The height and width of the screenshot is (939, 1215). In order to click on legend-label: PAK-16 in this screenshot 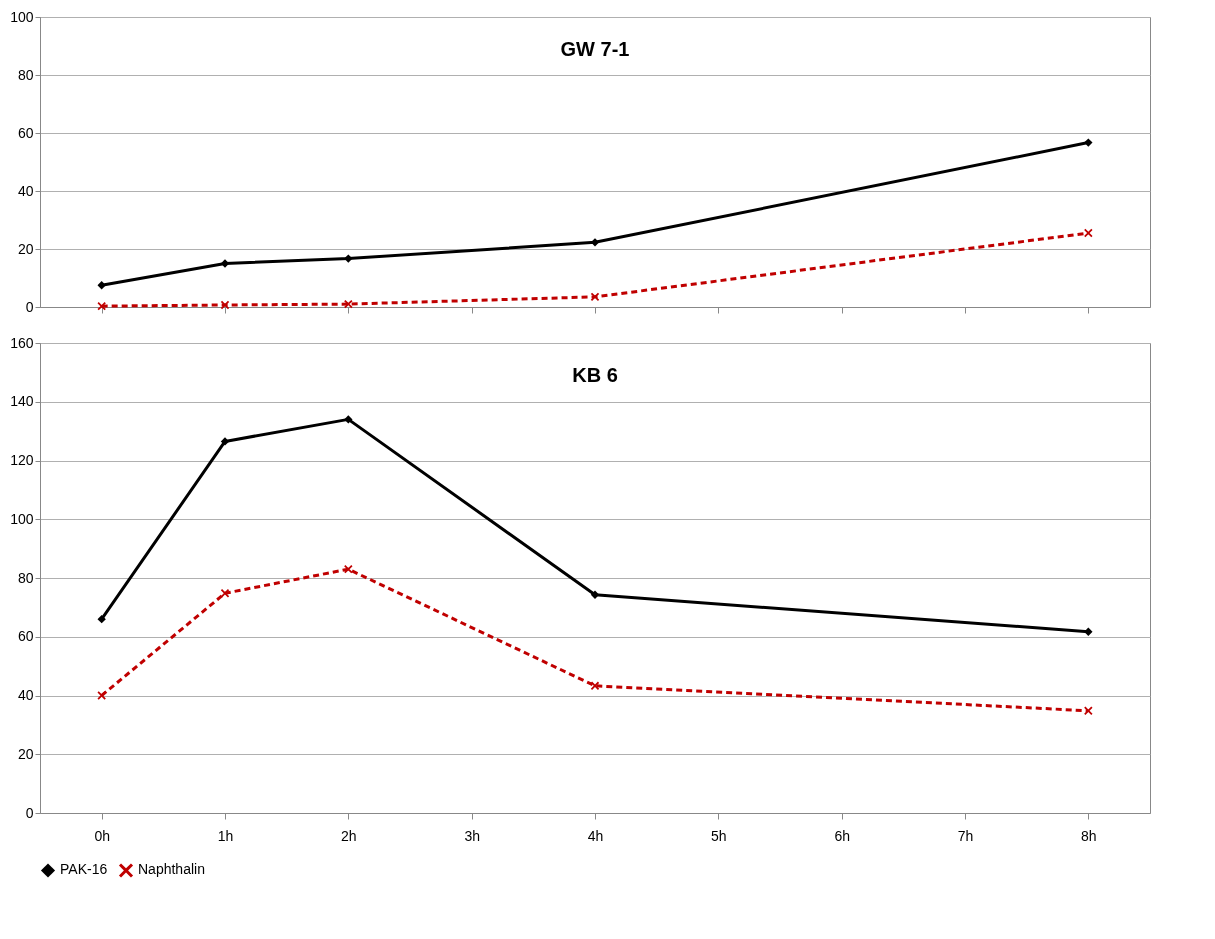, I will do `click(84, 869)`.